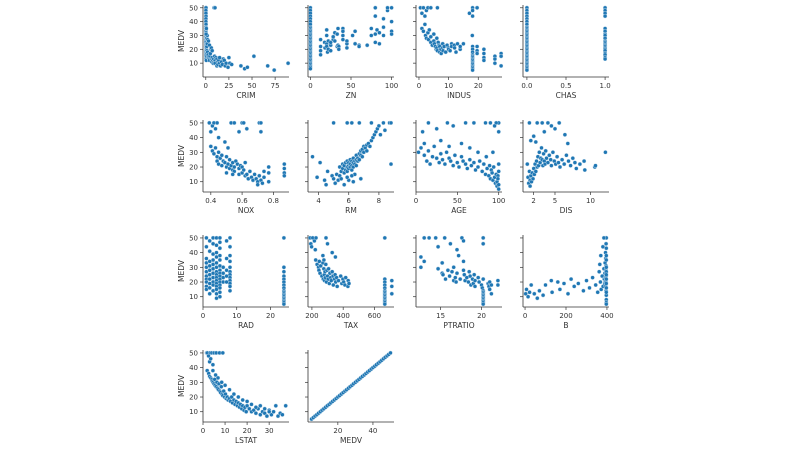 Image resolution: width=800 pixels, height=450 pixels. What do you see at coordinates (374, 316) in the screenshot?
I see `x-tick-label: 600` at bounding box center [374, 316].